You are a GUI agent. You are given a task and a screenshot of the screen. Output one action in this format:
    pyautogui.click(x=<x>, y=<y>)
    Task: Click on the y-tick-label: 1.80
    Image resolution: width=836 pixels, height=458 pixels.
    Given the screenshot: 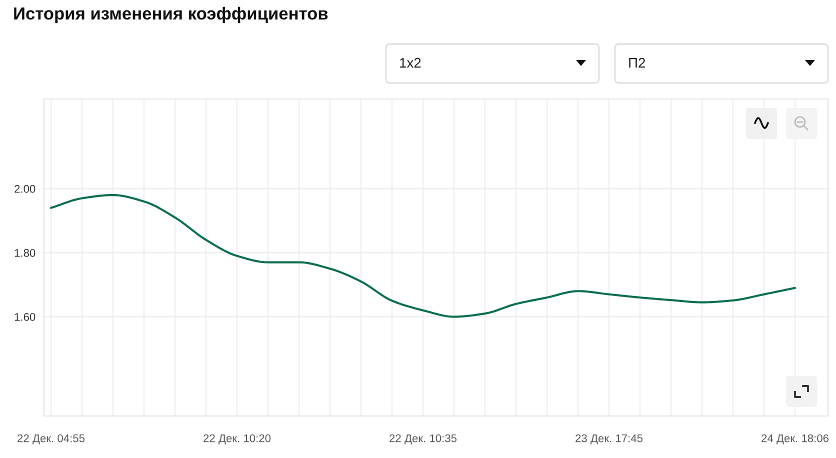 What is the action you would take?
    pyautogui.click(x=25, y=252)
    